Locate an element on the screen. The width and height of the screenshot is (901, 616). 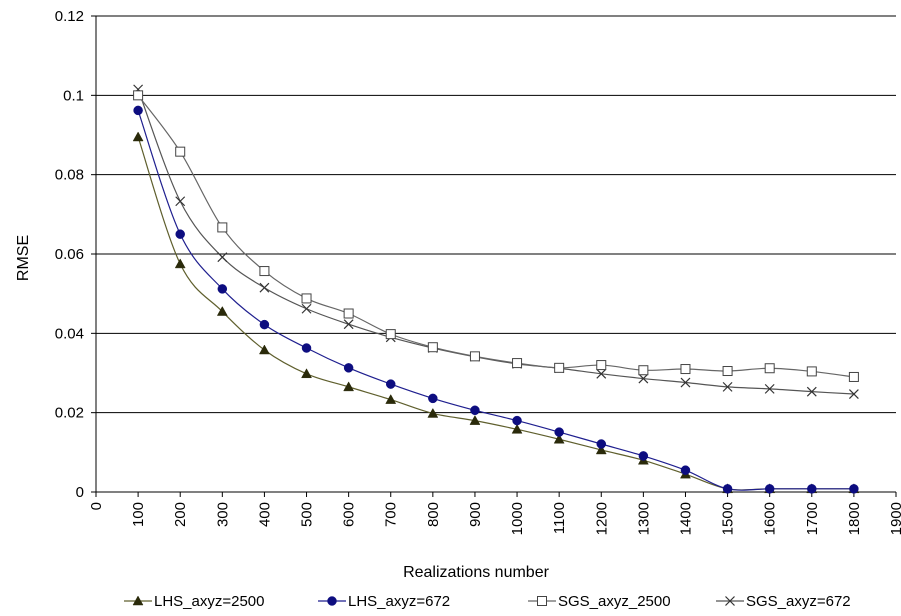
x-tick-label: 1200 is located at coordinates (601, 518).